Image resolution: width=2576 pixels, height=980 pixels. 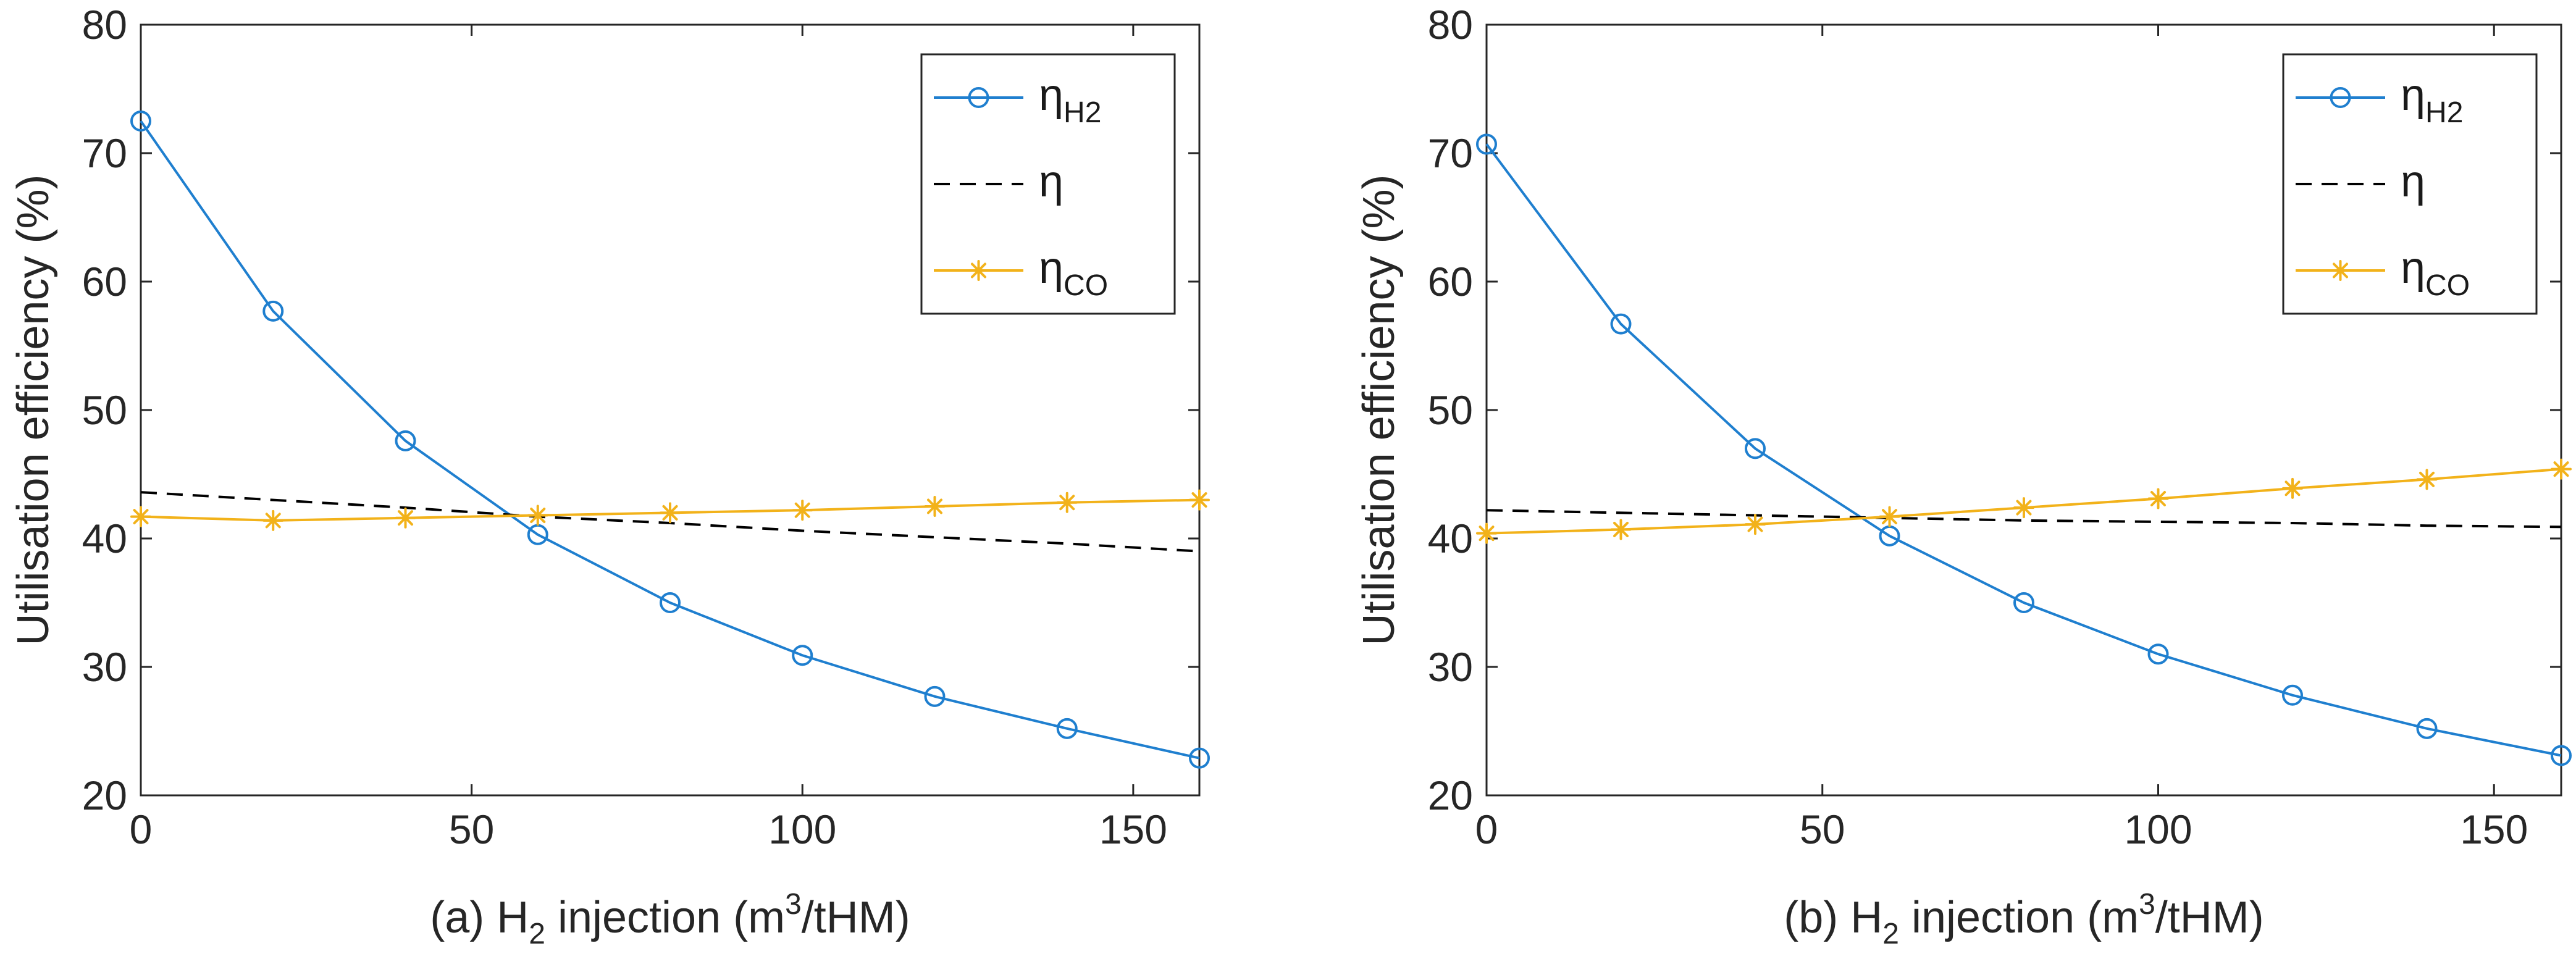 I want to click on x-axis-label: (a) H2 injection (m3/tHM), so click(x=670, y=919).